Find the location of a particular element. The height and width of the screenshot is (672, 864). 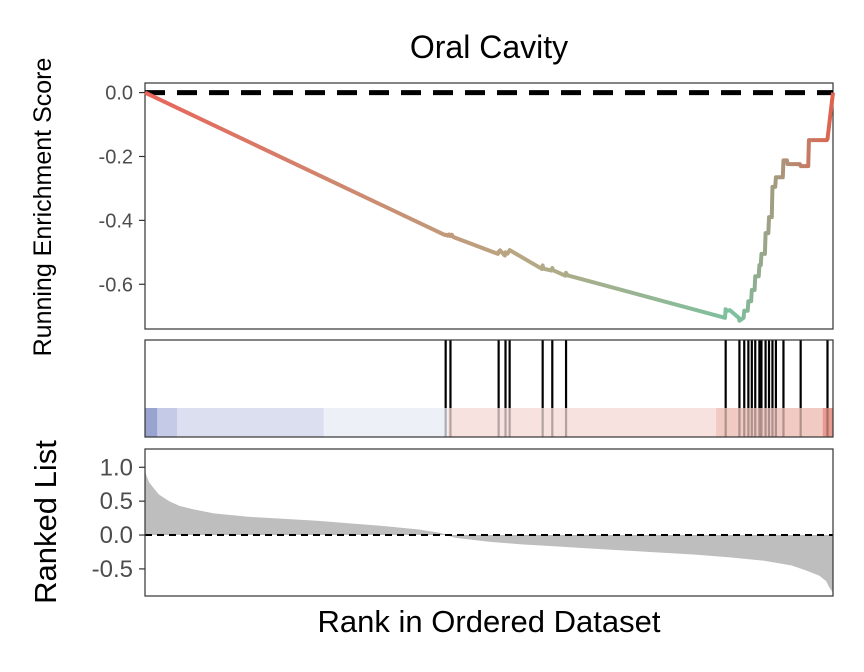

rank-y-axis: 1.0 0.5 0.0 -0.5 is located at coordinates (118, 518).